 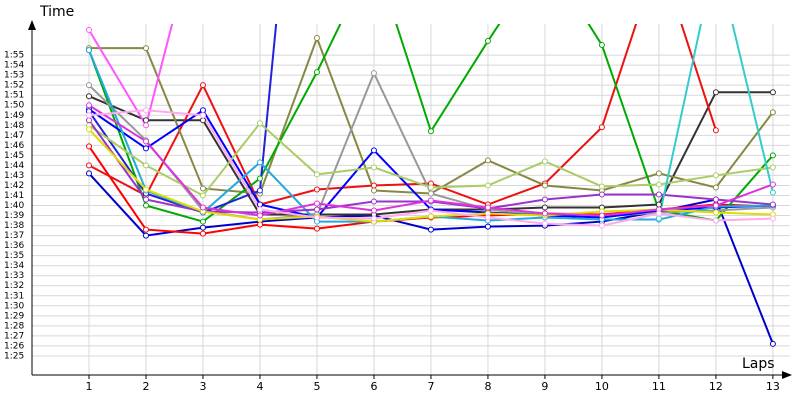 What do you see at coordinates (14, 326) in the screenshot?
I see `y-tick-label: 1:28` at bounding box center [14, 326].